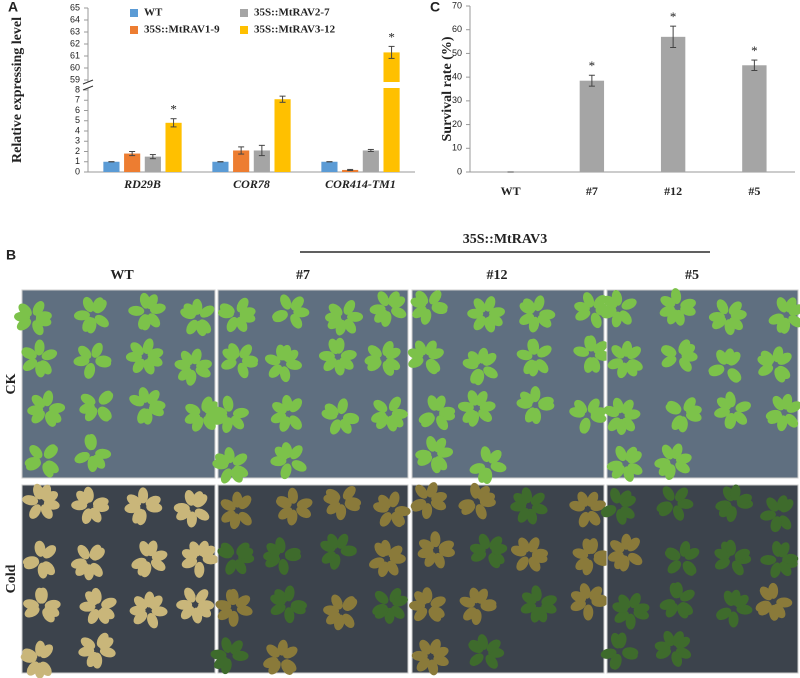  Describe the element at coordinates (11, 383) in the screenshot. I see `row-label: CK` at that location.